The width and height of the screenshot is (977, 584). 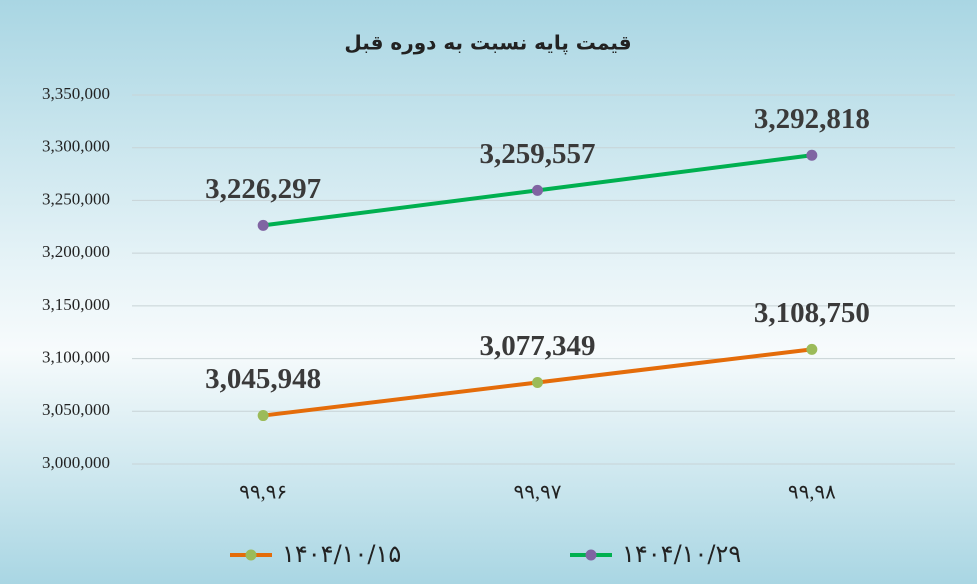 What do you see at coordinates (538, 154) in the screenshot?
I see `value-label: 3,259,557` at bounding box center [538, 154].